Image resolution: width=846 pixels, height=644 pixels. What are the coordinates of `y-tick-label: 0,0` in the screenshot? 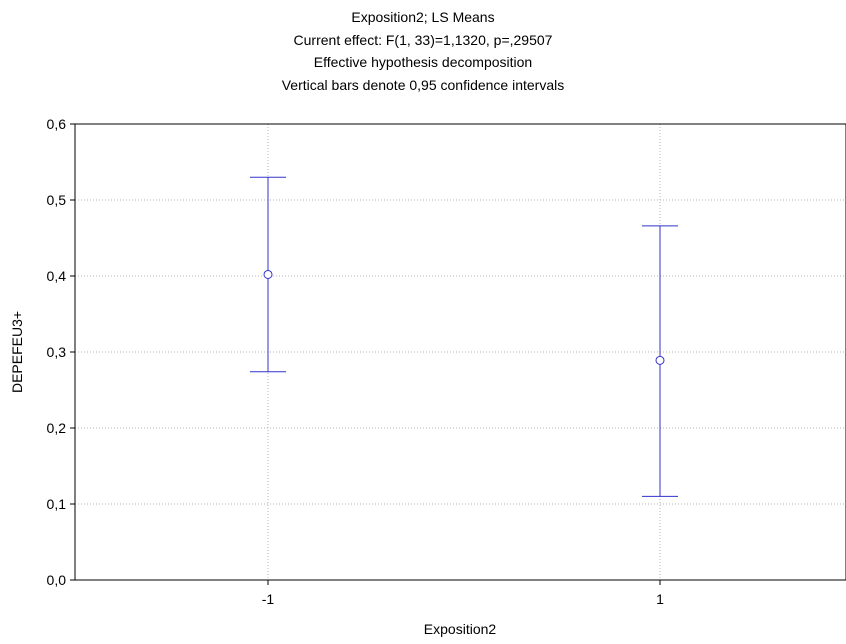 It's located at (57, 580).